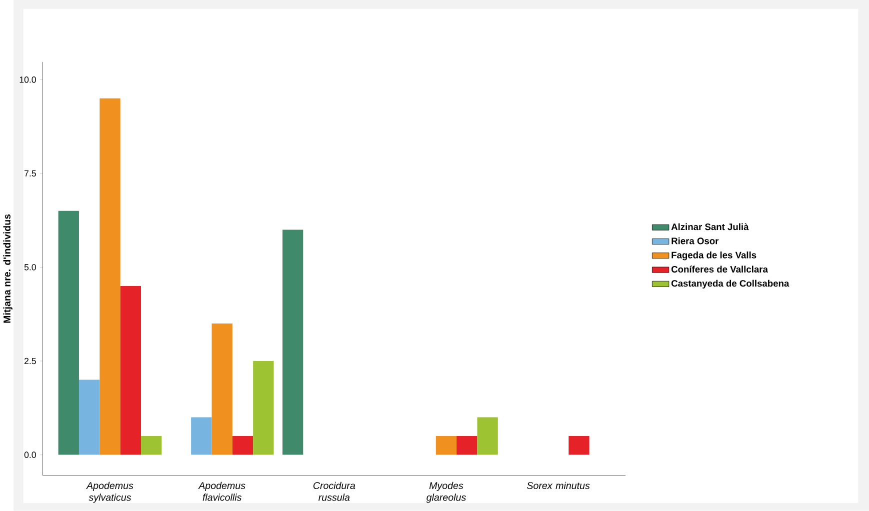 This screenshot has width=869, height=511. I want to click on legend-label: Riera Osor, so click(695, 240).